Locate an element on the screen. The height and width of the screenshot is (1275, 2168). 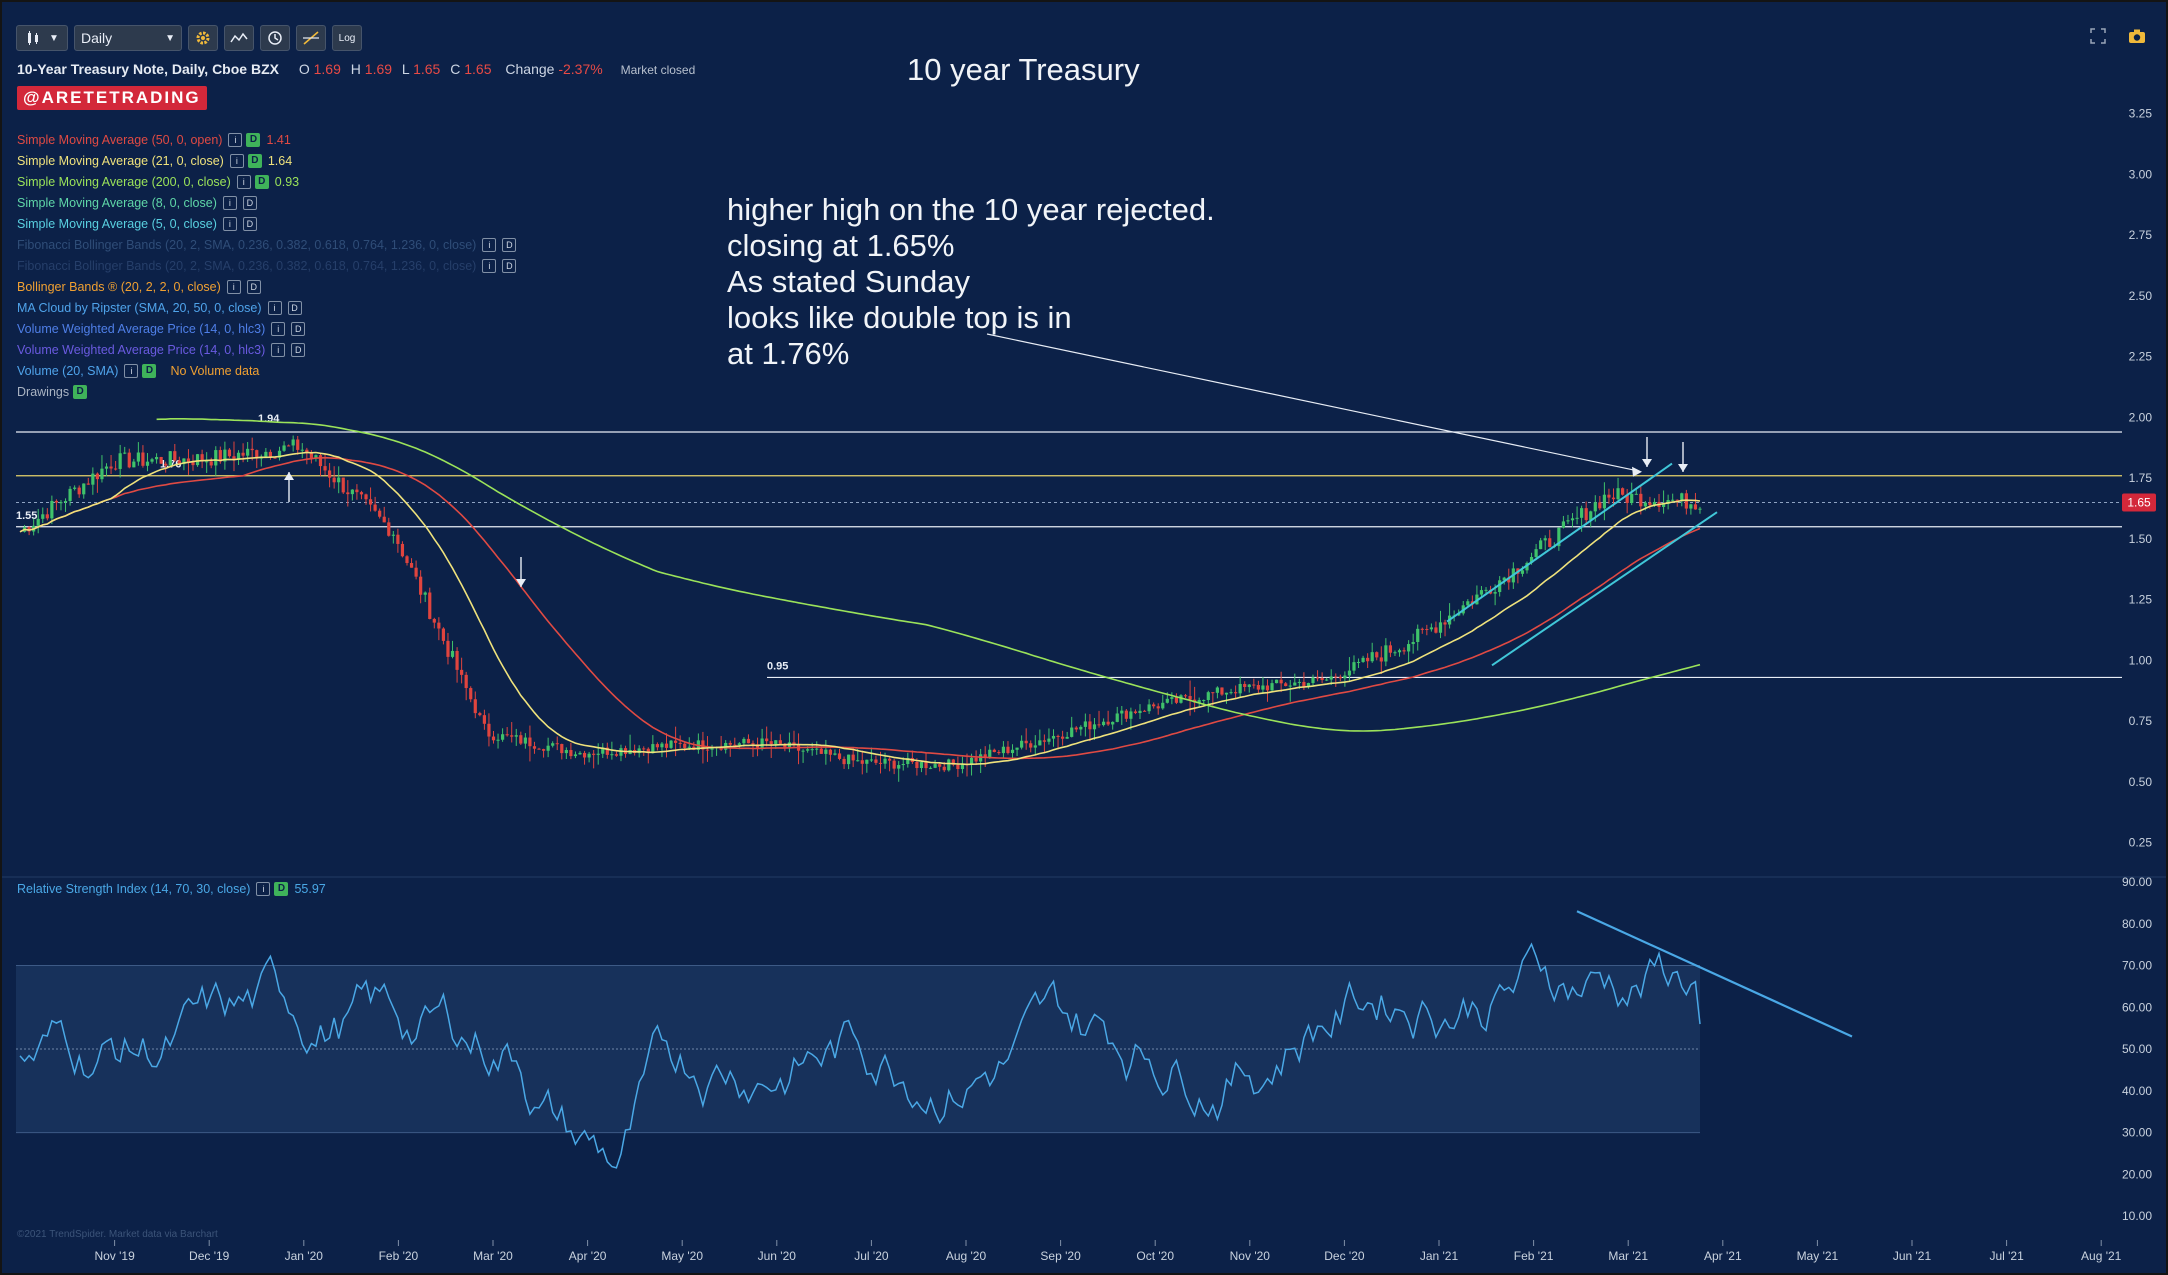
indicators-button is located at coordinates (239, 38).